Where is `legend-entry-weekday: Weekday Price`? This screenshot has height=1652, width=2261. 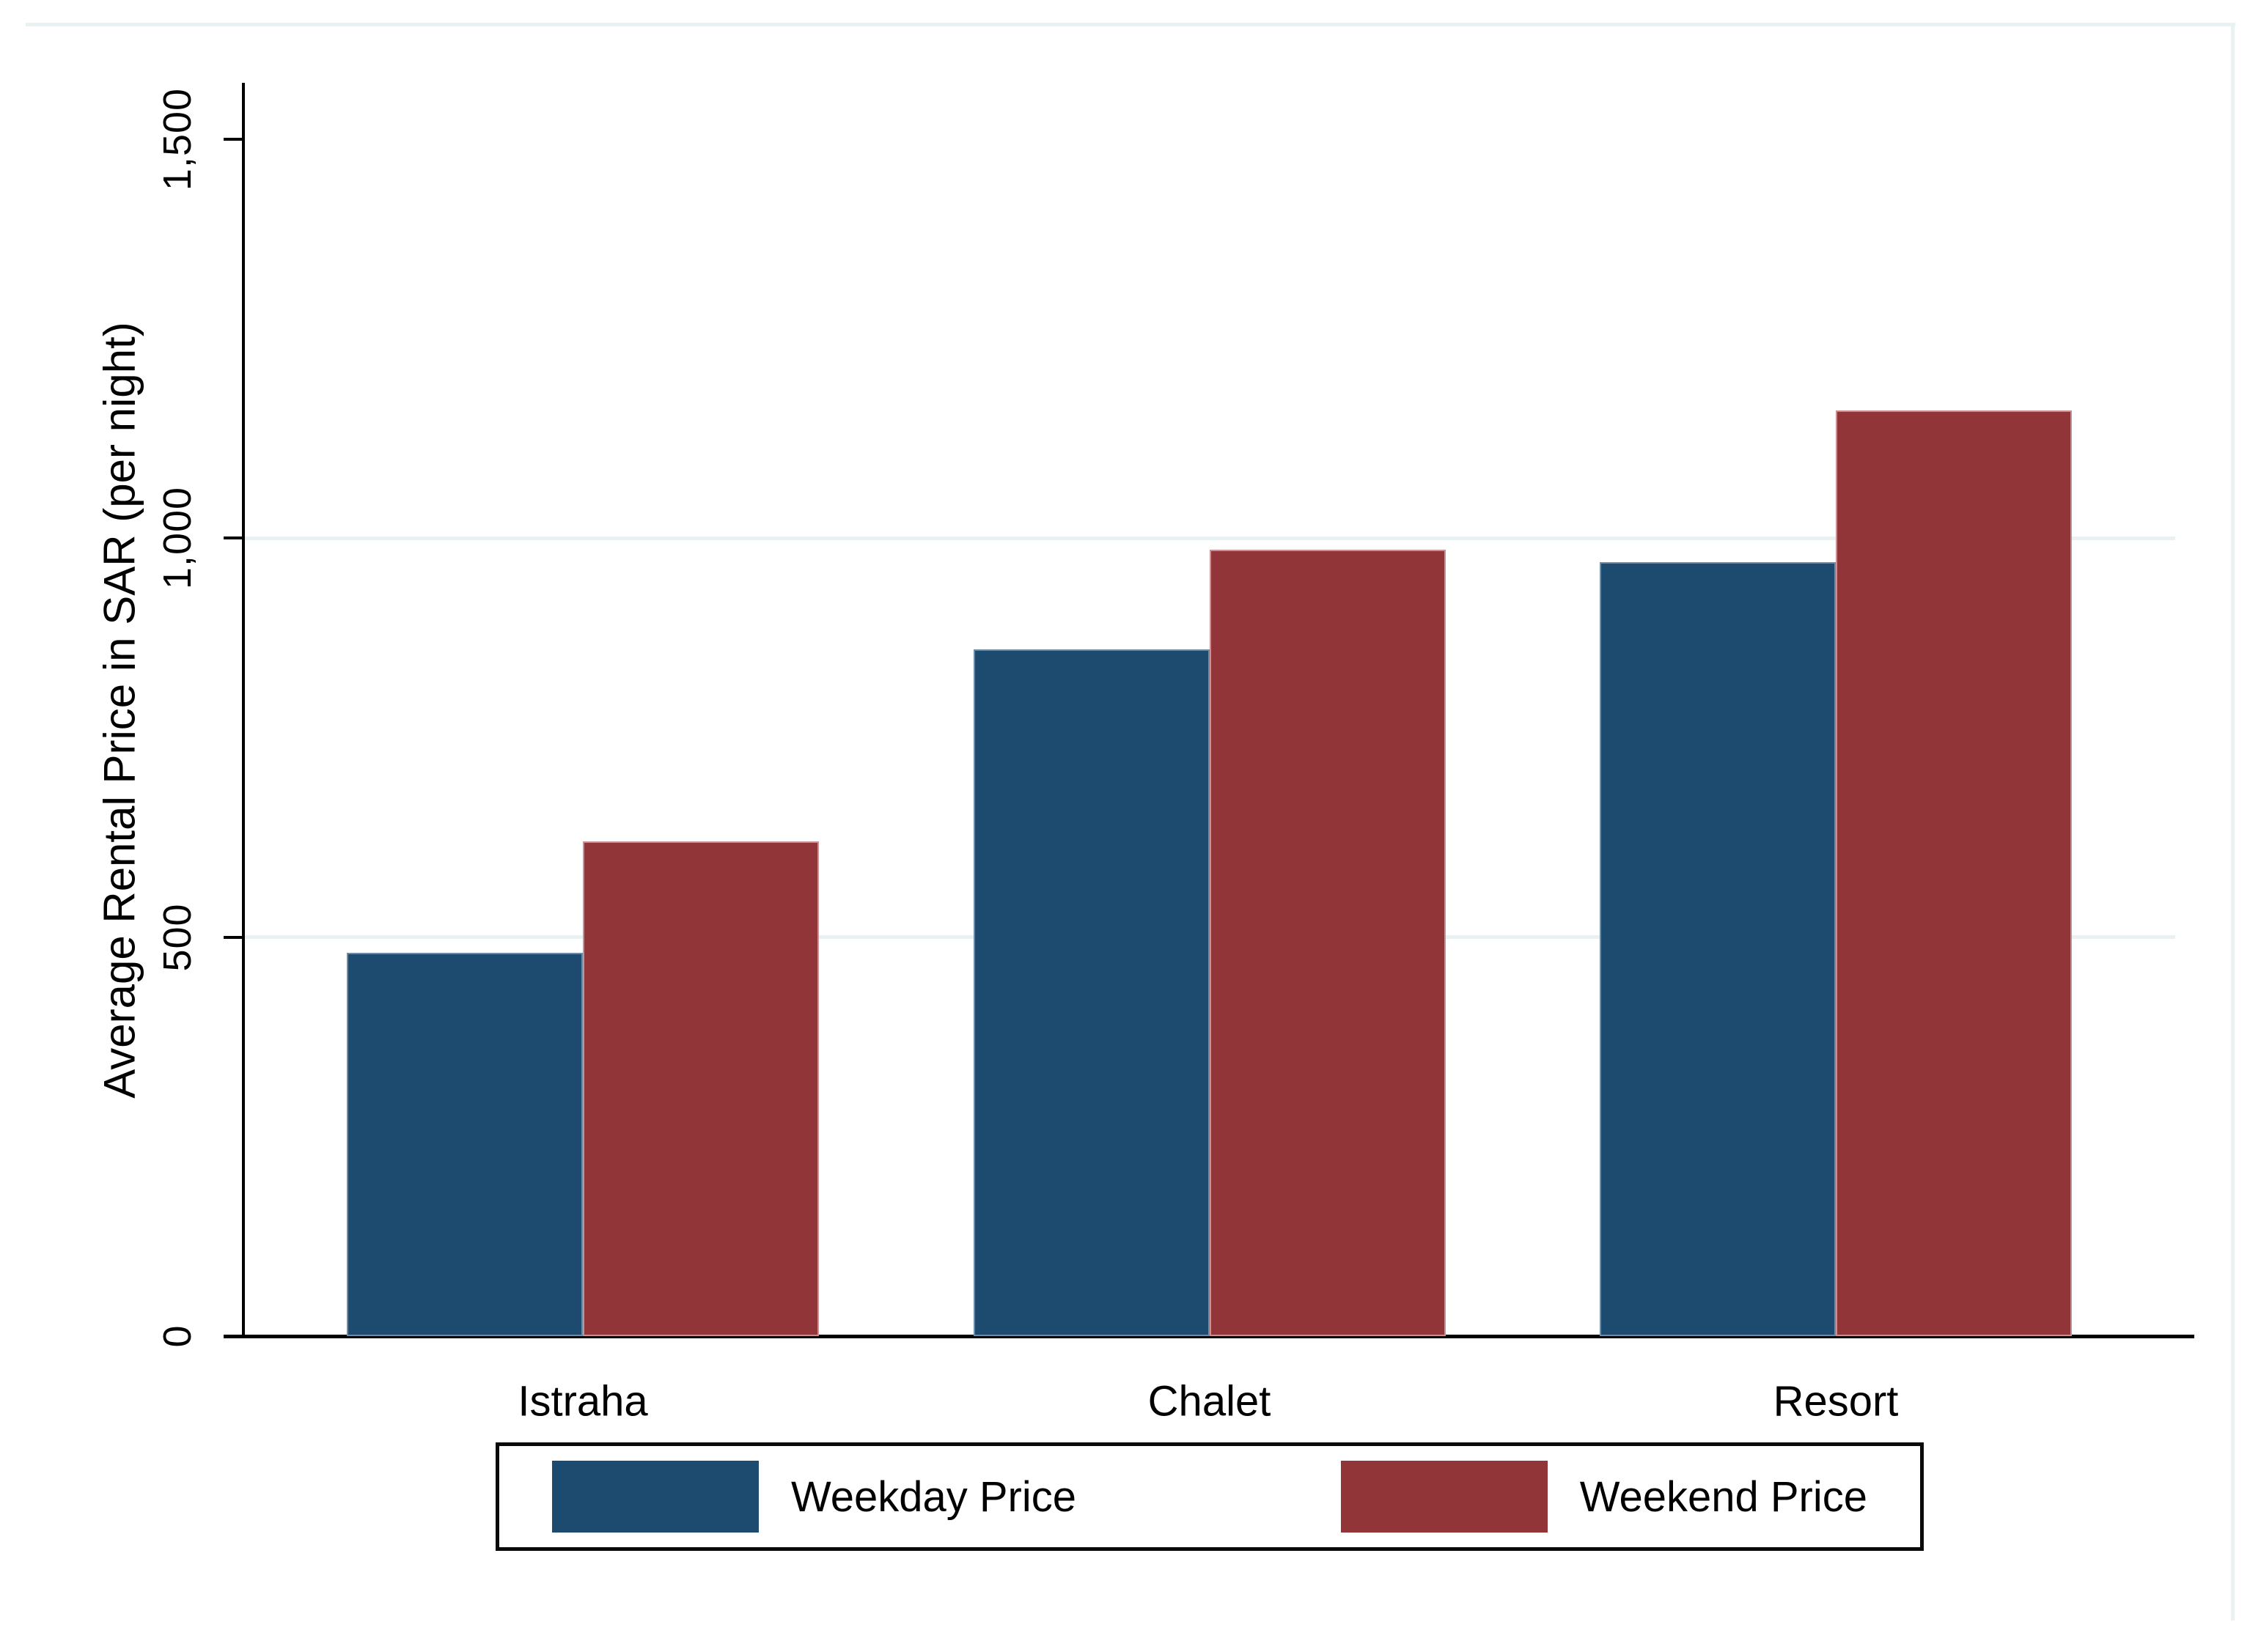
legend-entry-weekday: Weekday Price is located at coordinates (814, 1497).